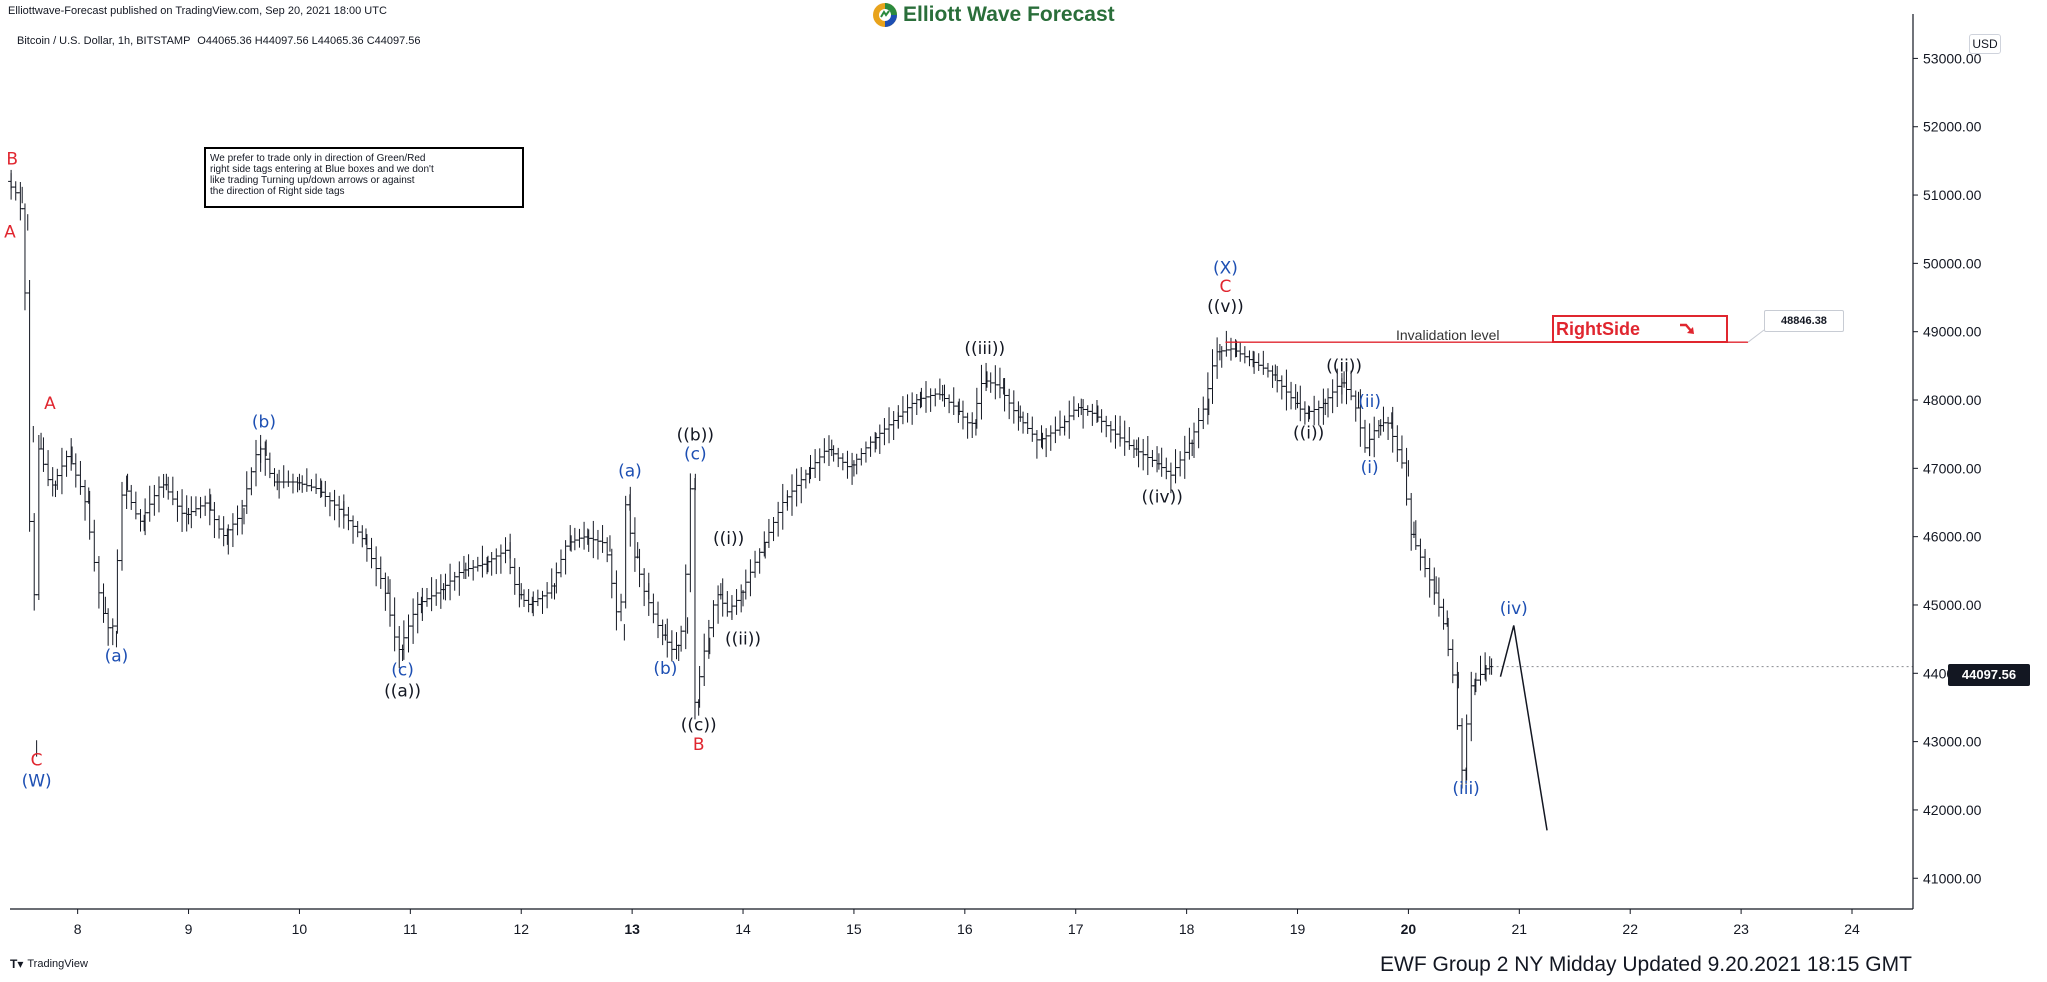  I want to click on x-tick-label: 11, so click(410, 929).